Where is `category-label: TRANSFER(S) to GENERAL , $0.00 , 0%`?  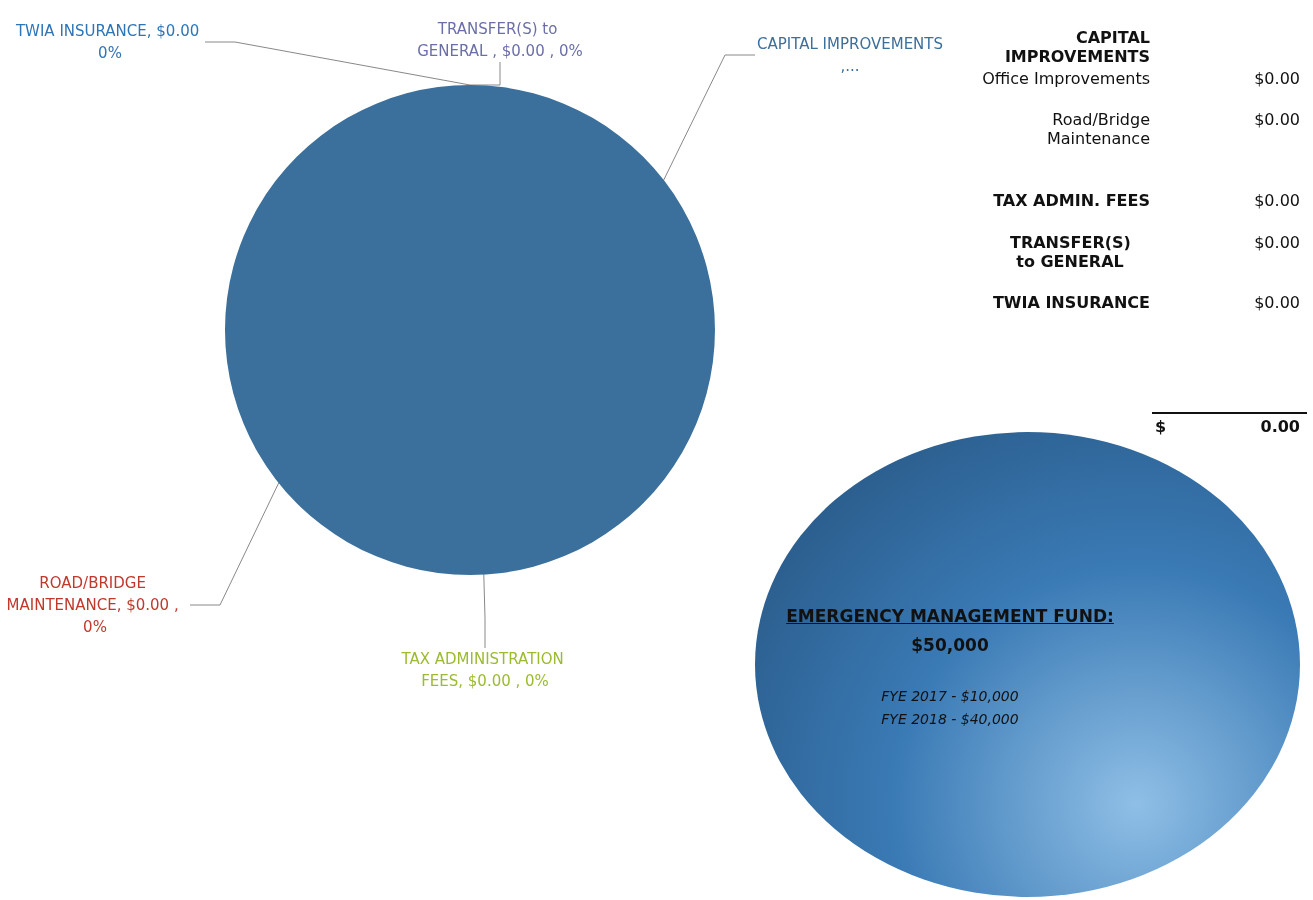 category-label: TRANSFER(S) to GENERAL , $0.00 , 0% is located at coordinates (500, 40).